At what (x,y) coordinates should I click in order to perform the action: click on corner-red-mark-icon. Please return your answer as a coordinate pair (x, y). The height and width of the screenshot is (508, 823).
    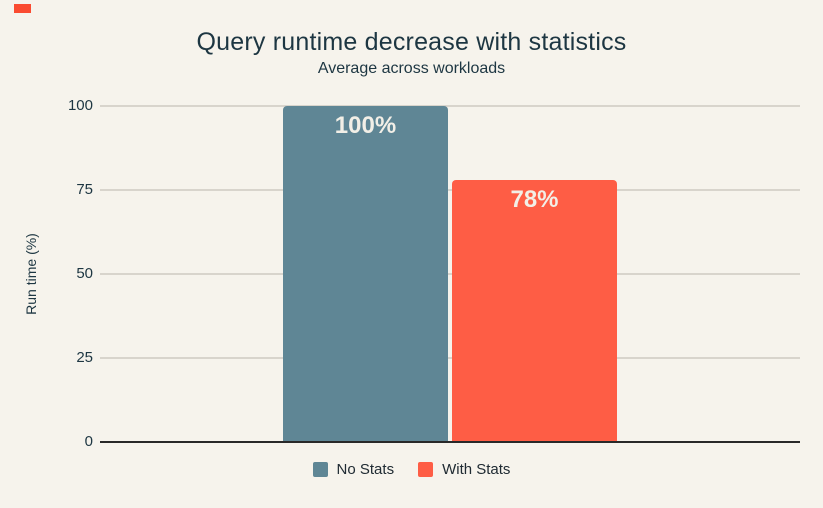
    Looking at the image, I should click on (22, 8).